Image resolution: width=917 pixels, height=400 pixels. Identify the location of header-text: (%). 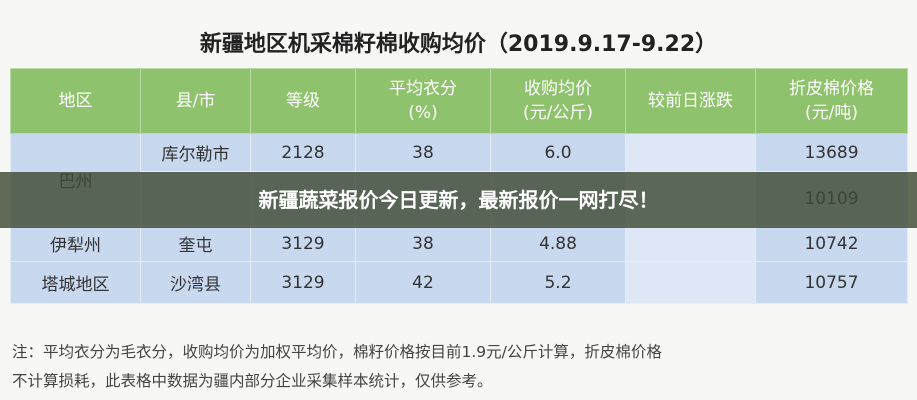
(423, 113).